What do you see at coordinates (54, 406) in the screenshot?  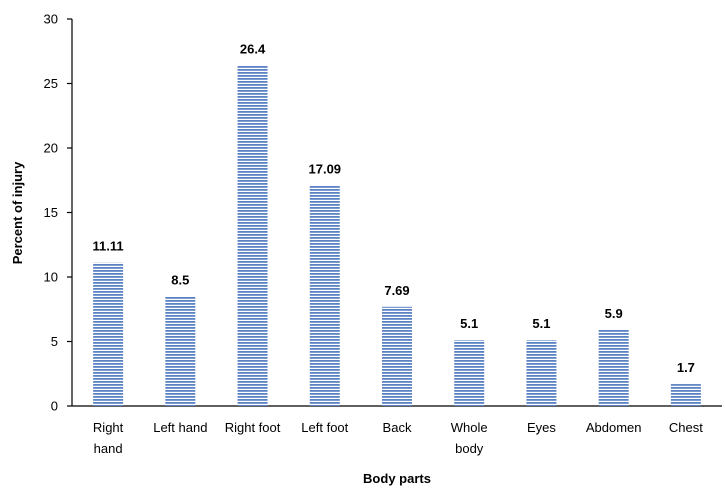 I see `y-tick-label: 0` at bounding box center [54, 406].